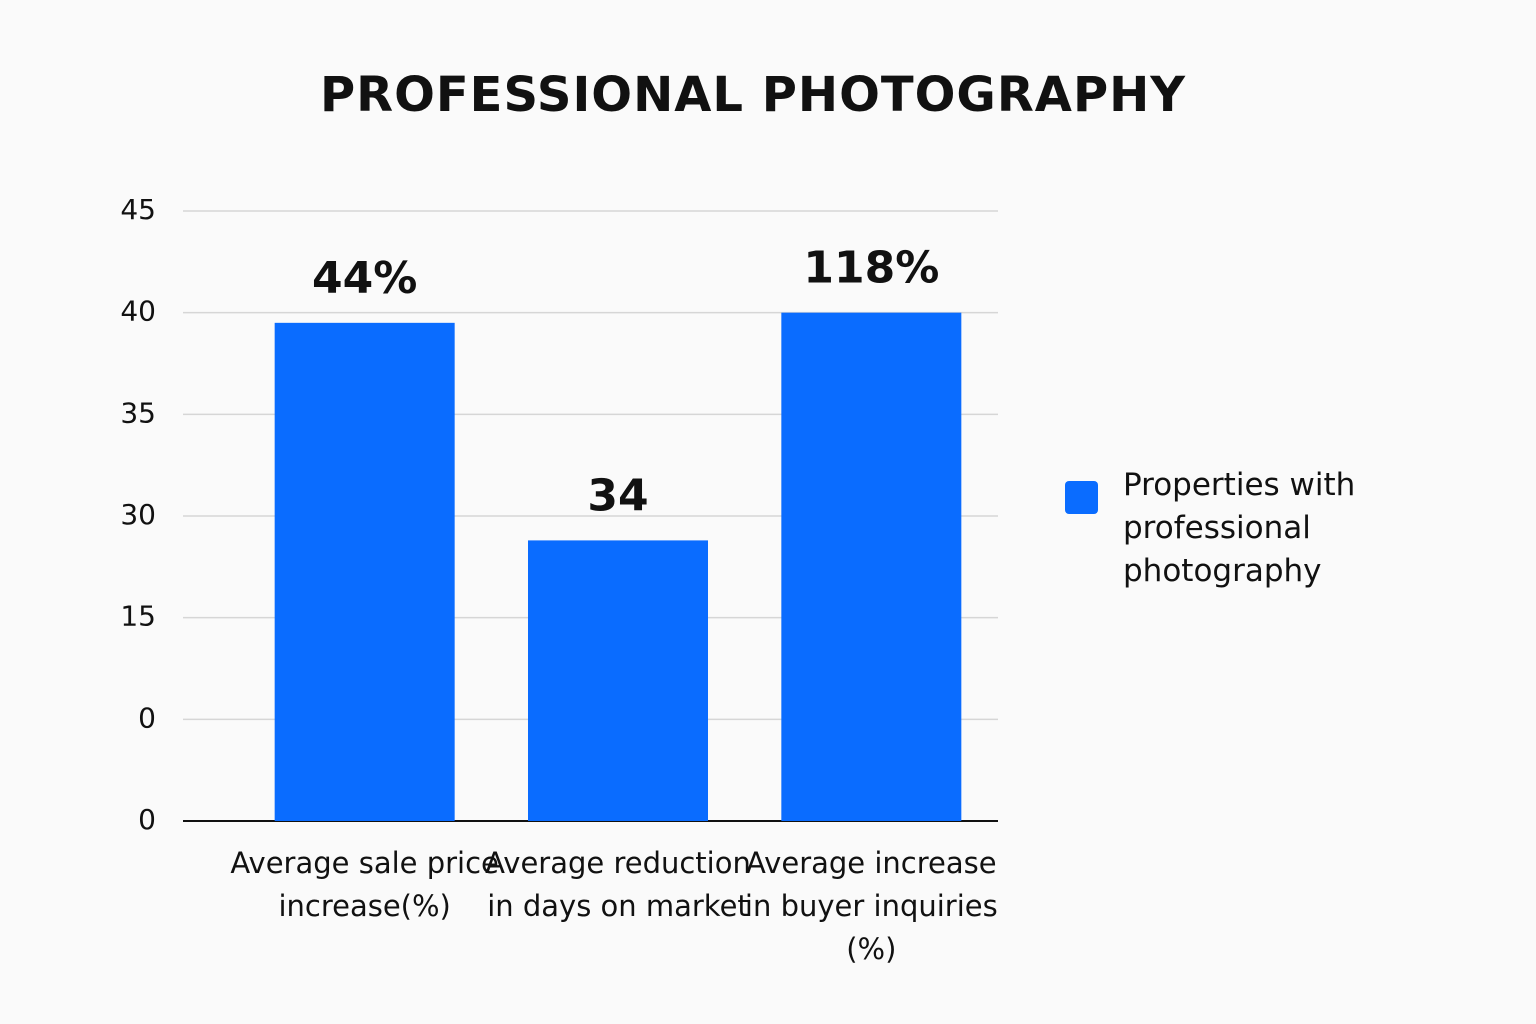 The height and width of the screenshot is (1024, 1536). Describe the element at coordinates (871, 906) in the screenshot. I see `x-tick-label: Average increase in buyer inquiries (%)` at that location.